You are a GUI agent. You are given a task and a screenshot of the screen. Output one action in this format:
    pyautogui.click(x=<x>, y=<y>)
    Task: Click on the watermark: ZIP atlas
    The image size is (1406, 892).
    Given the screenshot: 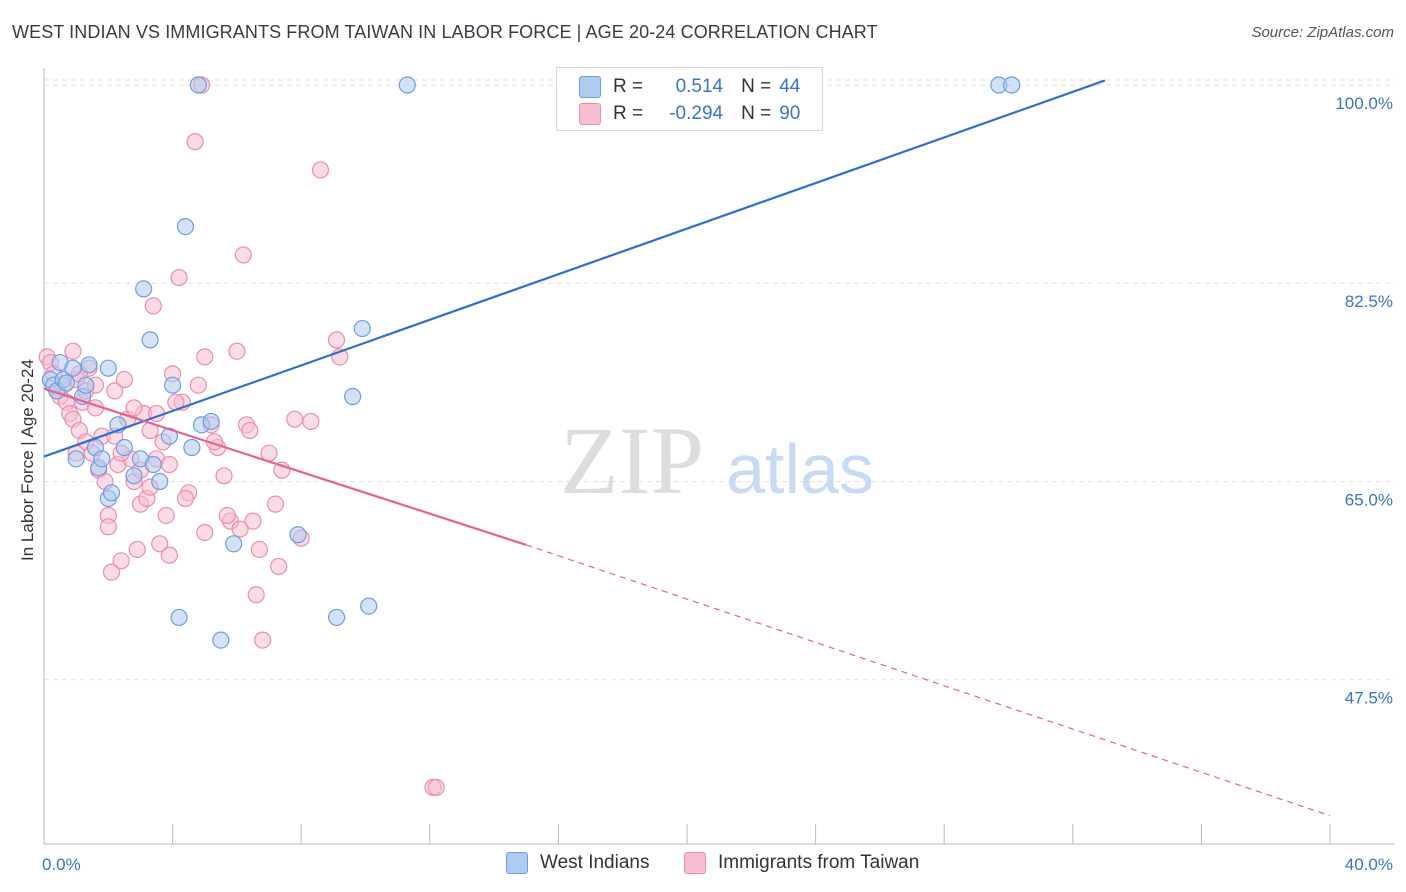 What is the action you would take?
    pyautogui.click(x=717, y=460)
    